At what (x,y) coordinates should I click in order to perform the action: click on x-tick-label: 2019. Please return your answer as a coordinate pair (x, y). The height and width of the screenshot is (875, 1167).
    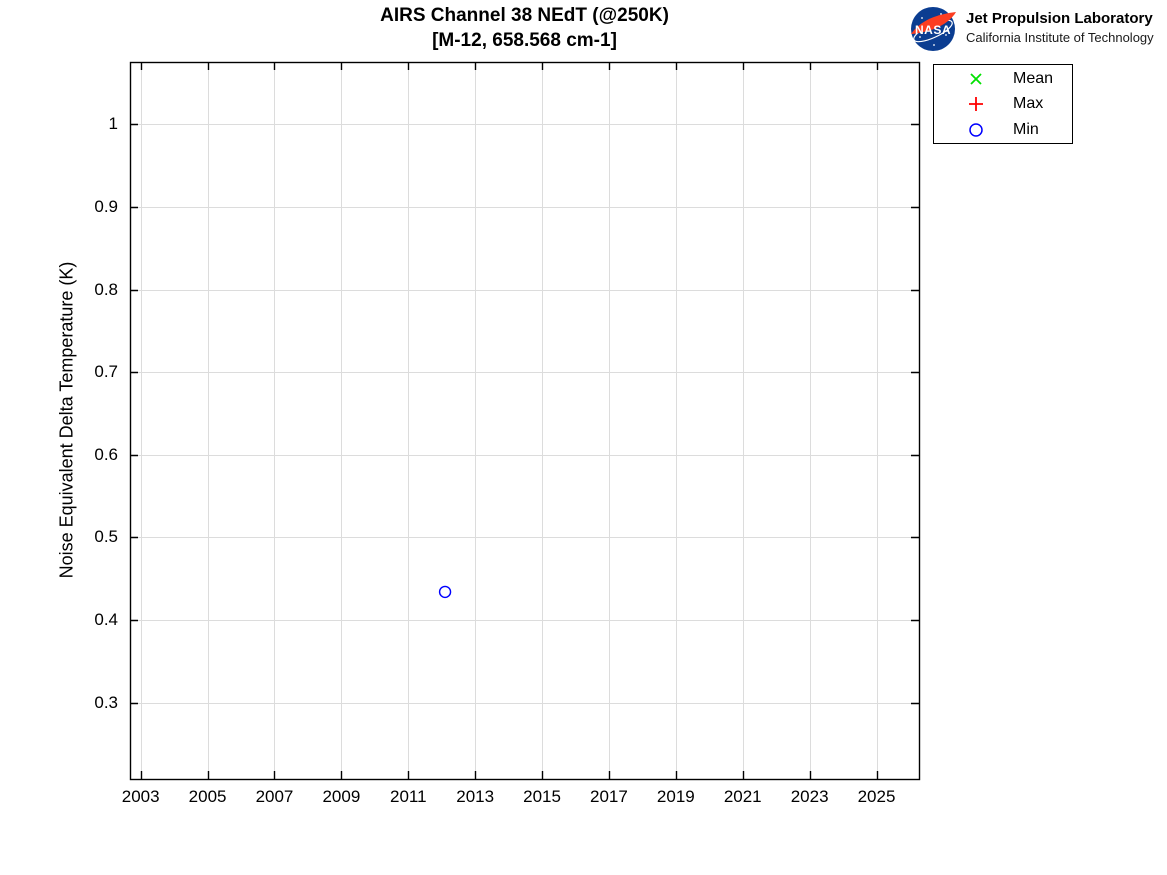
    Looking at the image, I should click on (675, 796).